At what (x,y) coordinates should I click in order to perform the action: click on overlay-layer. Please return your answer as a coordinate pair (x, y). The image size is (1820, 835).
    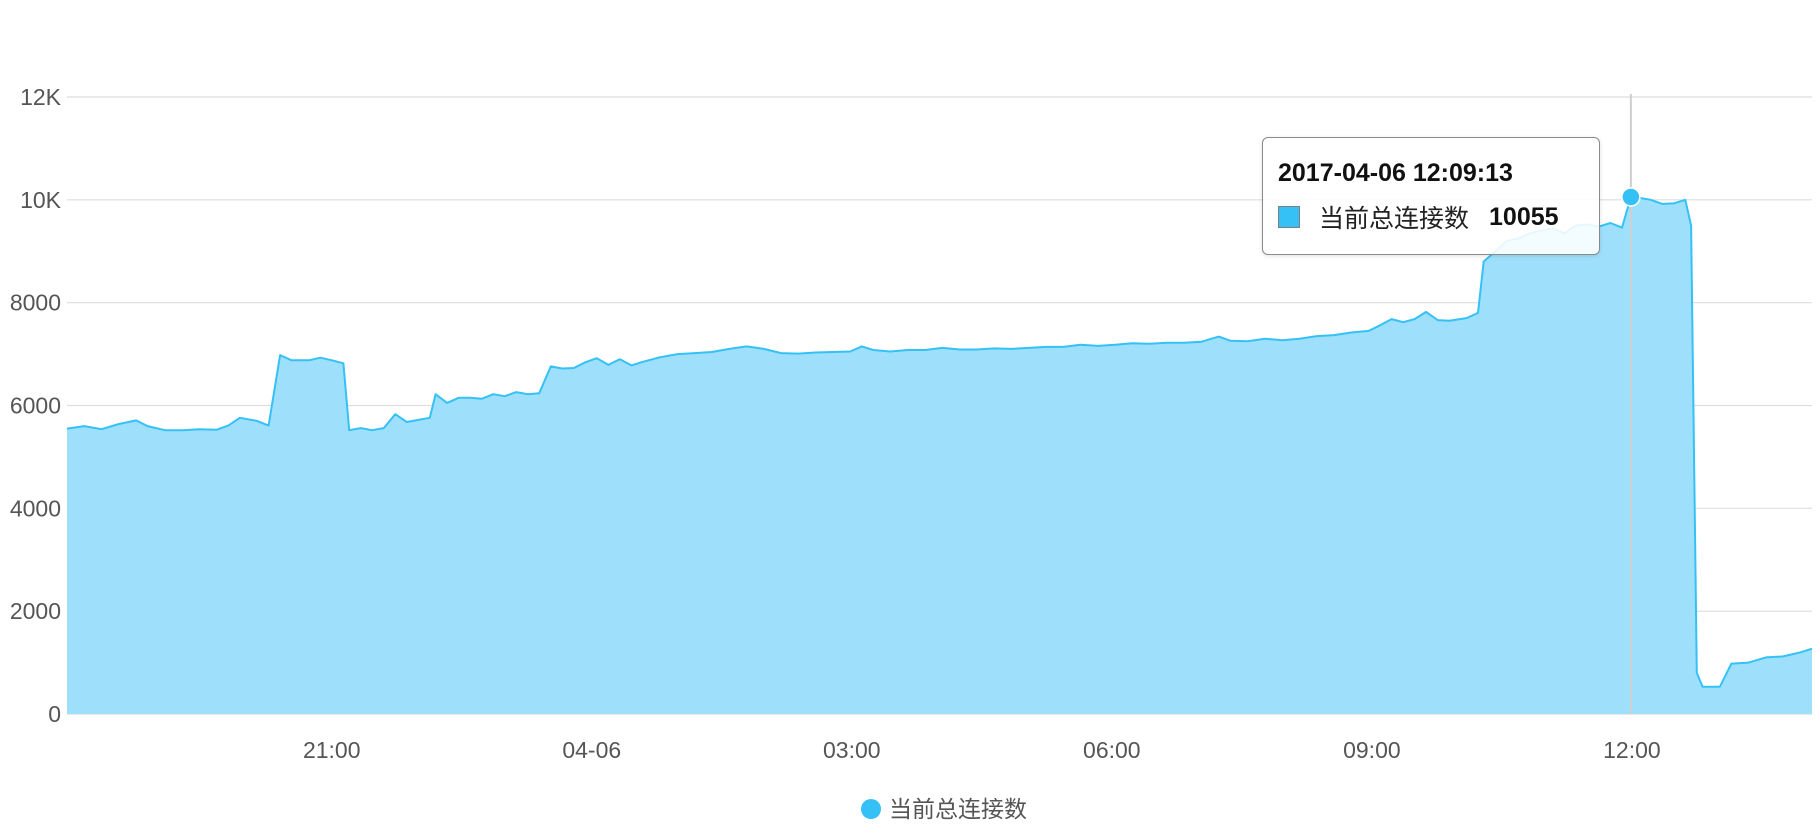
    Looking at the image, I should click on (1631, 404).